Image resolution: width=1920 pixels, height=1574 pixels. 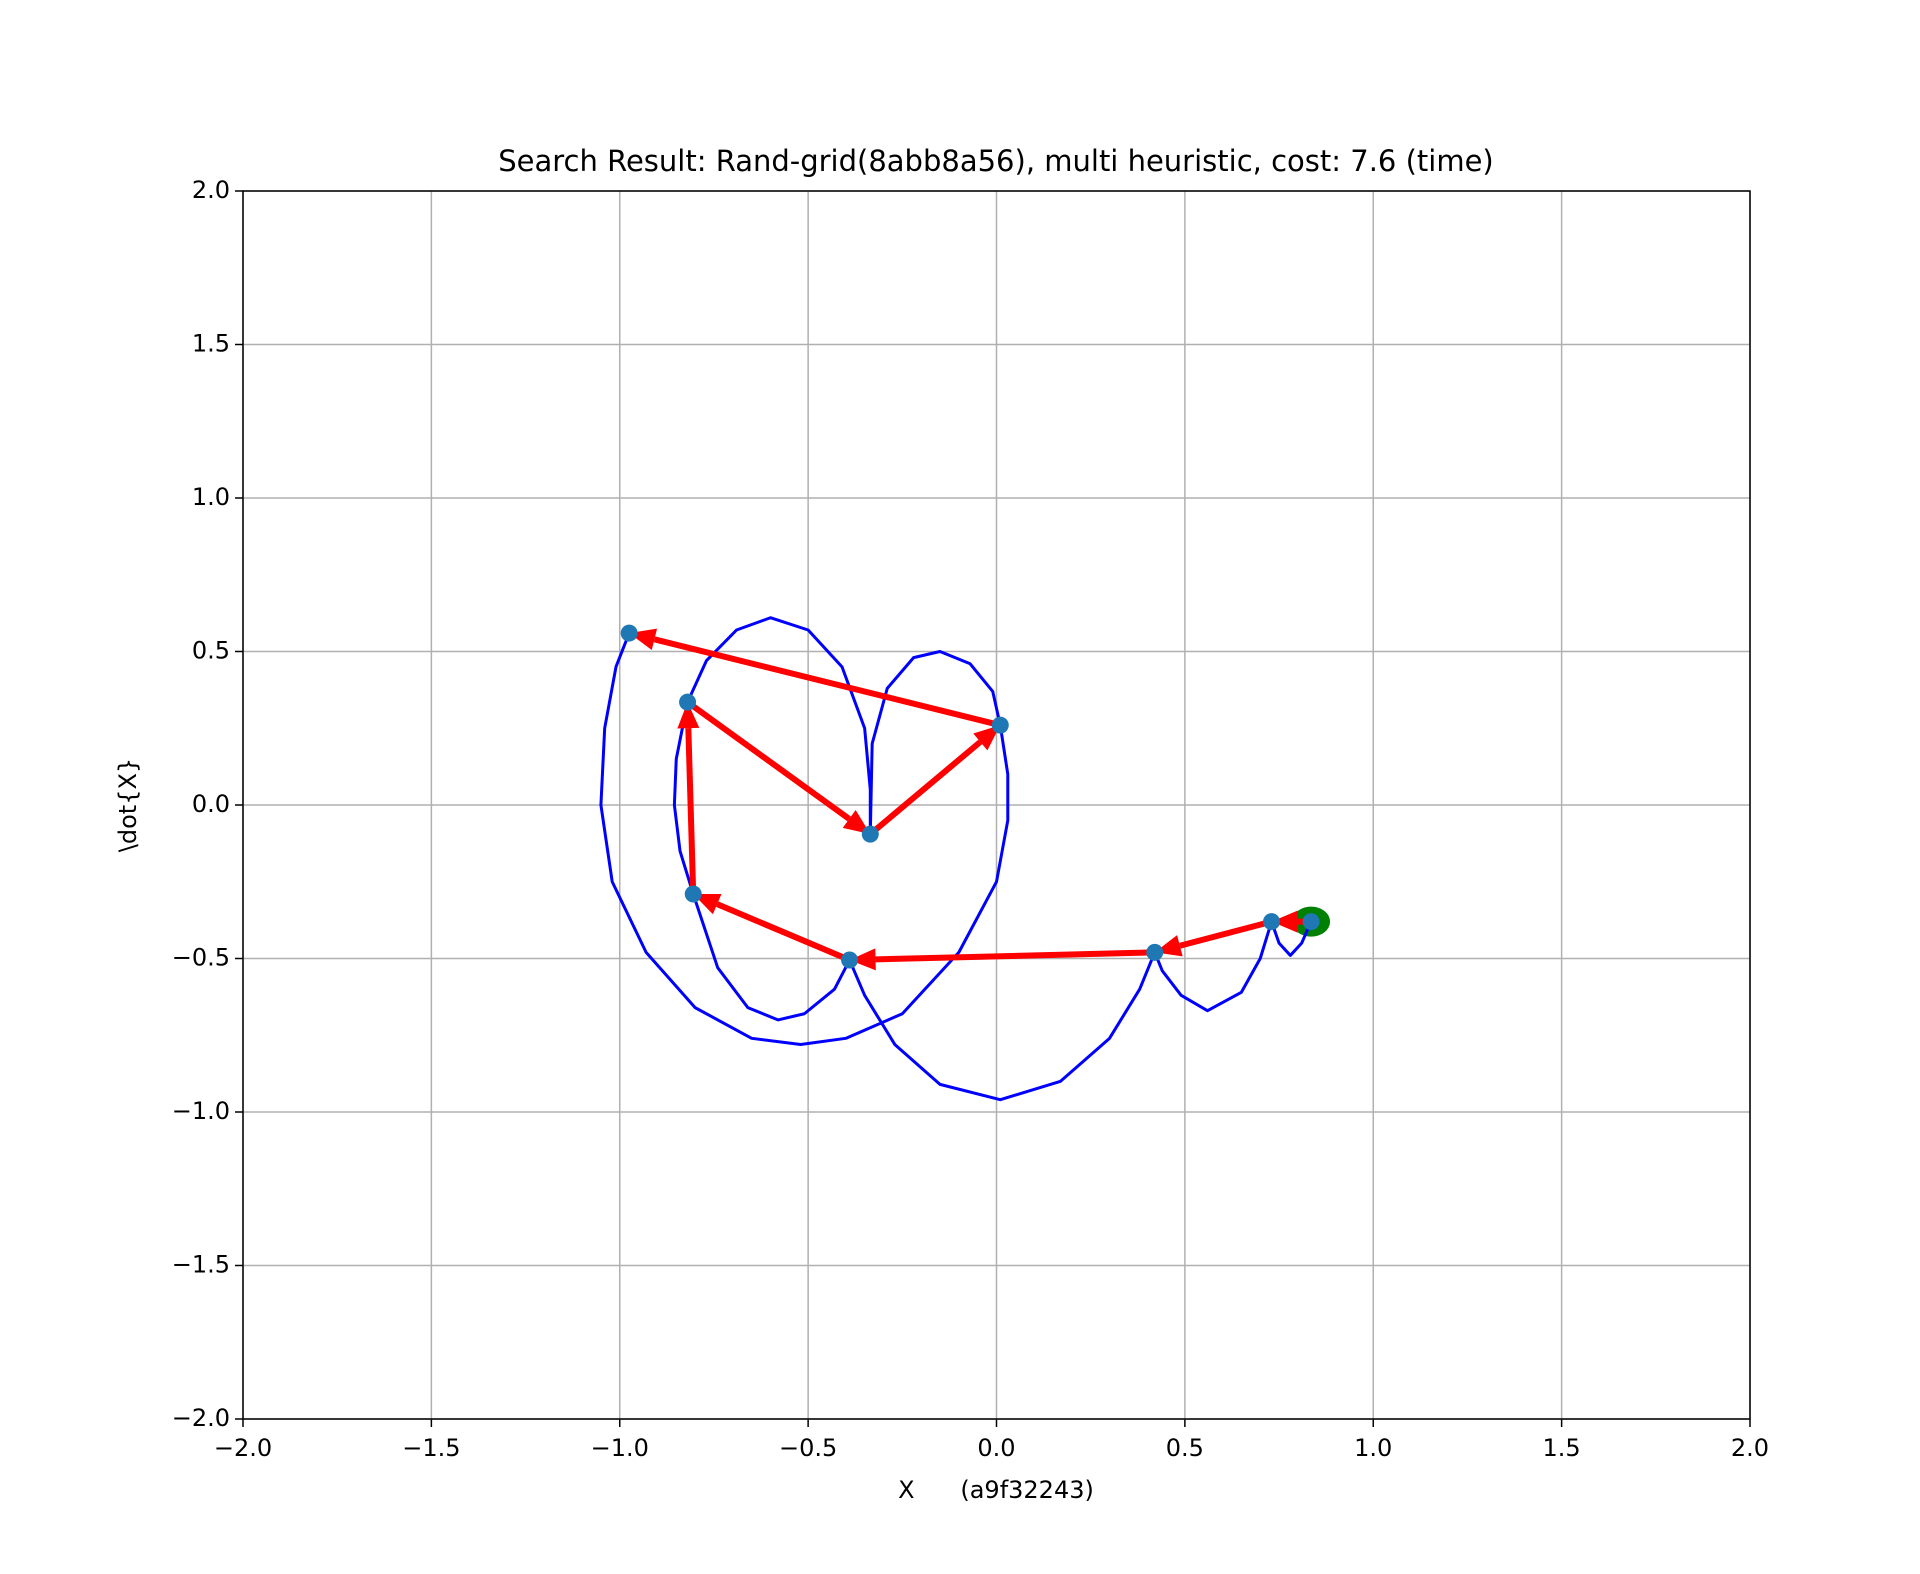 What do you see at coordinates (808, 1448) in the screenshot?
I see `x-tick-label: −0.5` at bounding box center [808, 1448].